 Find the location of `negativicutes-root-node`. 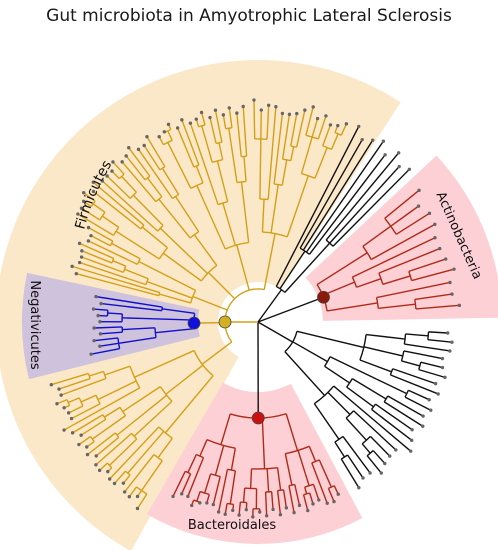

negativicutes-root-node is located at coordinates (194, 323).